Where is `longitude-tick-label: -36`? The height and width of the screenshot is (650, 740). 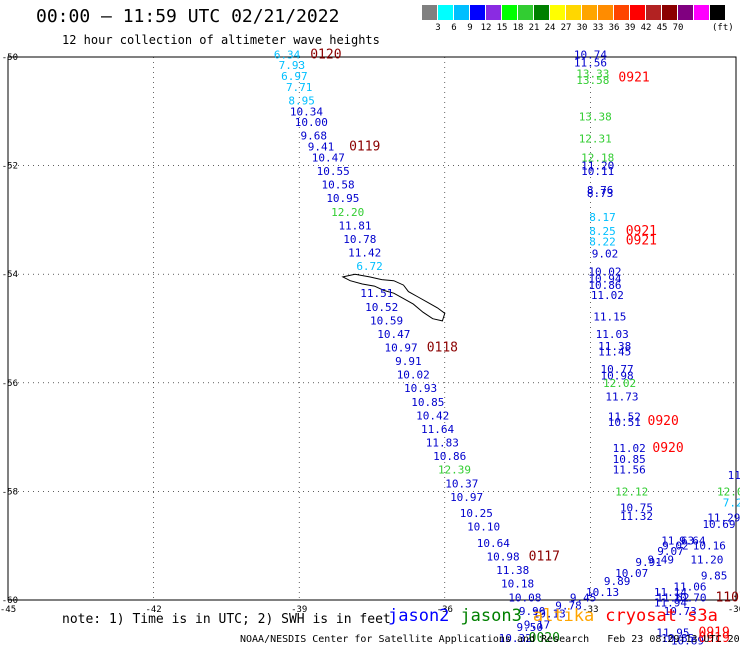 longitude-tick-label: -36 is located at coordinates (445, 610).